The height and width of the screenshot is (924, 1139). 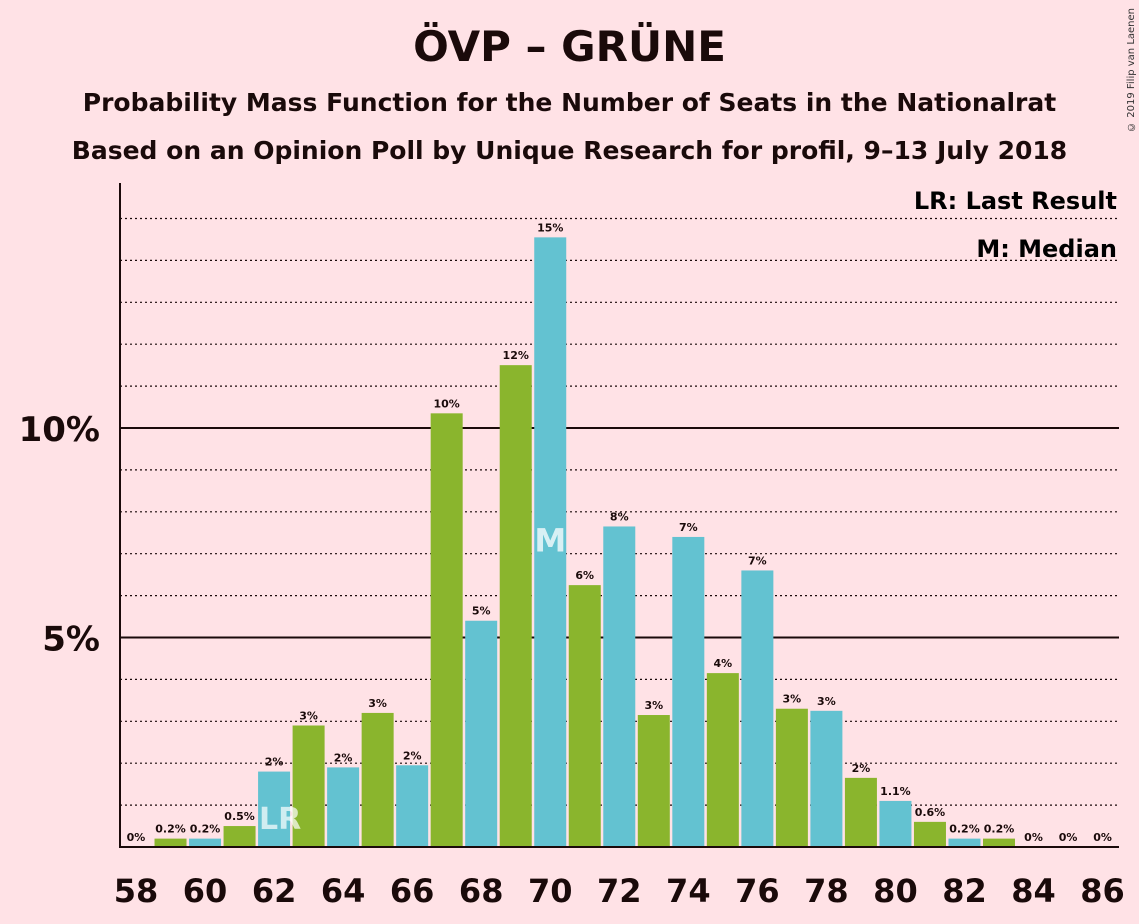 What do you see at coordinates (170, 829) in the screenshot?
I see `bar-label-seat-59: 0.2%` at bounding box center [170, 829].